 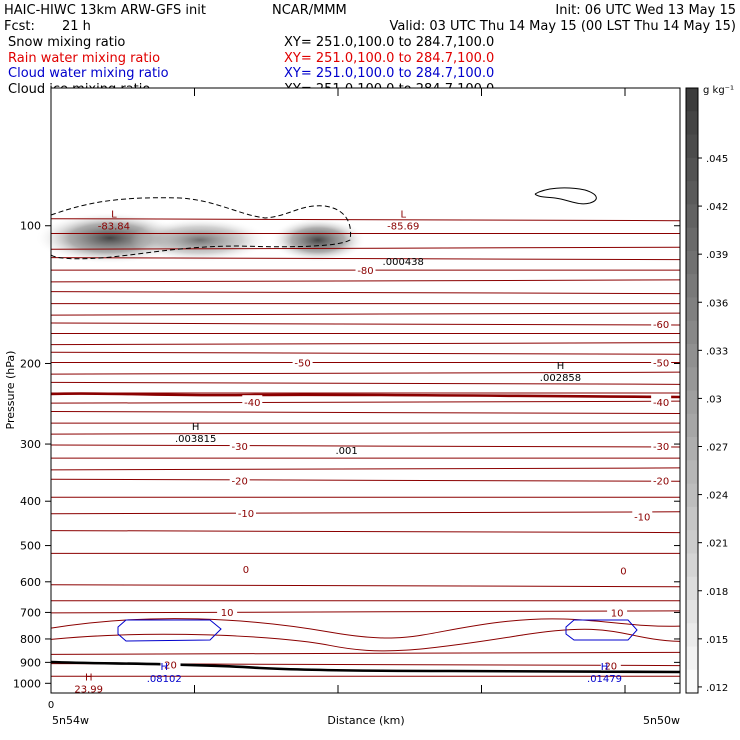 I want to click on temperature-label: -50, so click(x=302, y=363).